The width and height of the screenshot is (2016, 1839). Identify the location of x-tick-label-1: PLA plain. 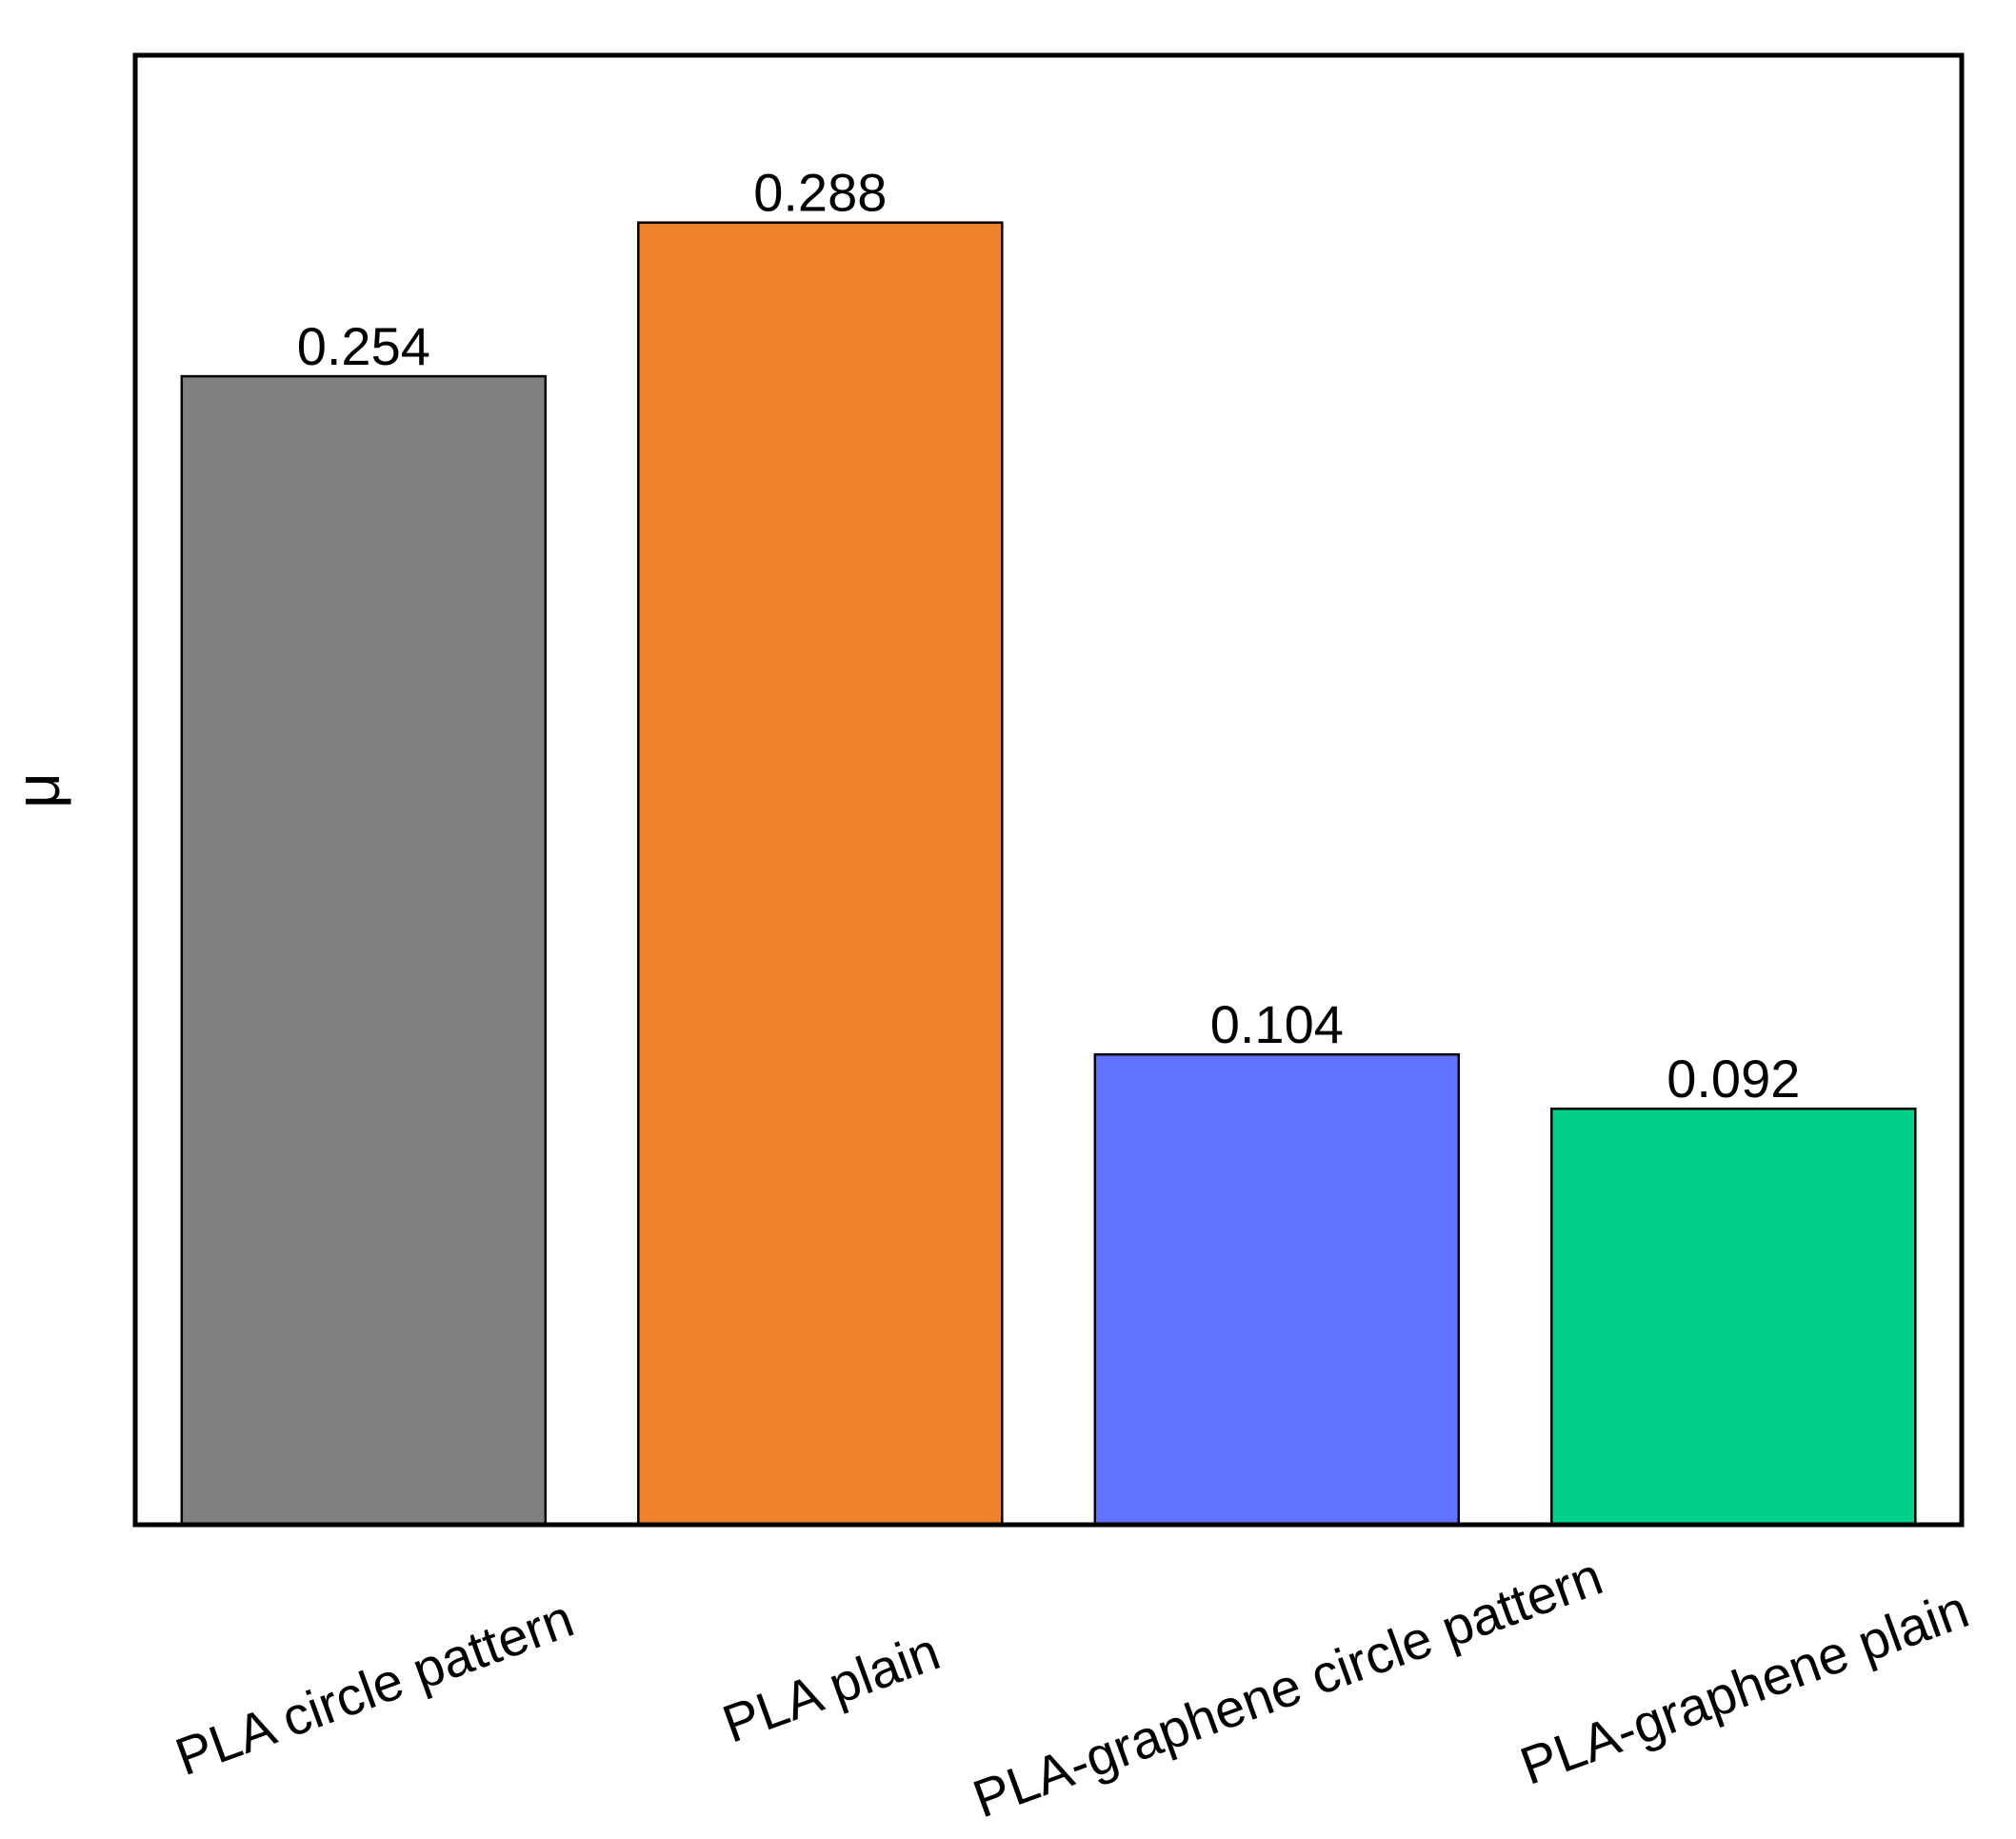
(831, 1687).